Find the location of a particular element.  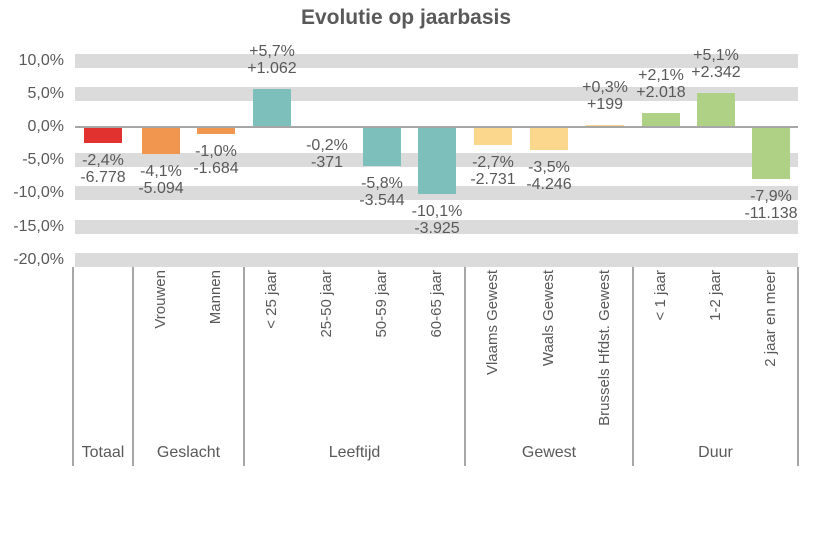

group-label: Totaal is located at coordinates (103, 452).